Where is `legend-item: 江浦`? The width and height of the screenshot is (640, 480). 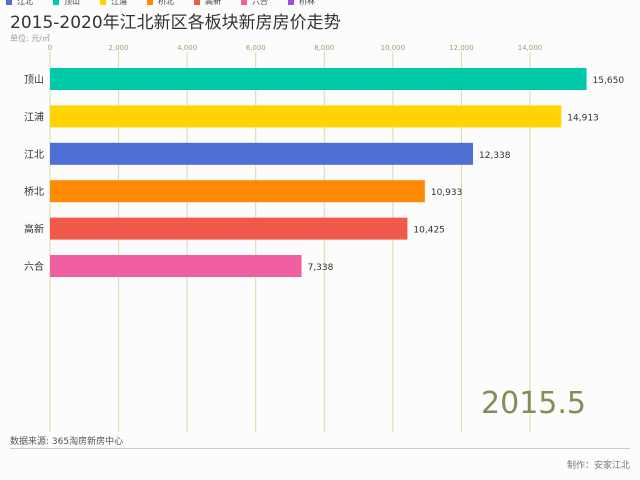 legend-item: 江浦 is located at coordinates (123, 3).